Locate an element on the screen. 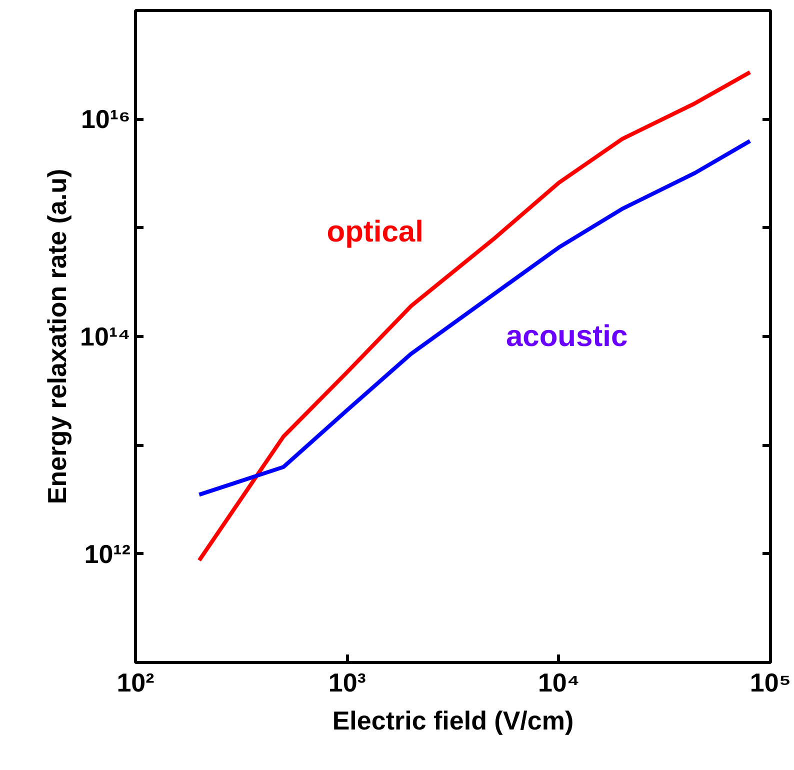 This screenshot has height=770, width=794. series-label: acoustic is located at coordinates (567, 336).